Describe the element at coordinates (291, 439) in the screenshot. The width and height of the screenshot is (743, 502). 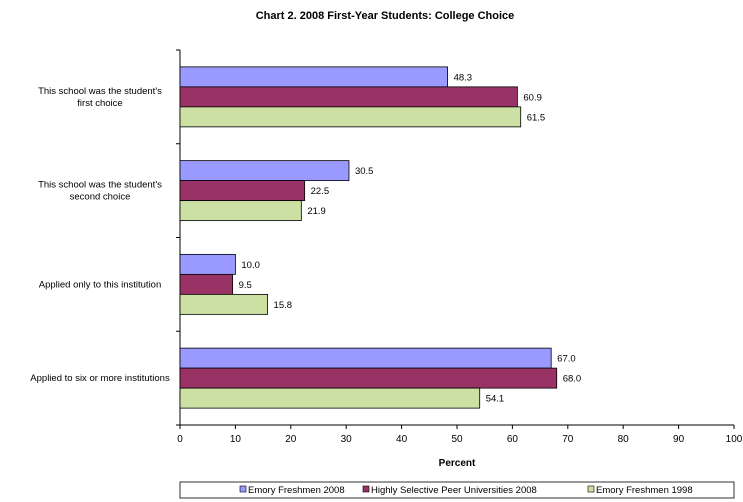
I see `x-tick-label: 20` at that location.